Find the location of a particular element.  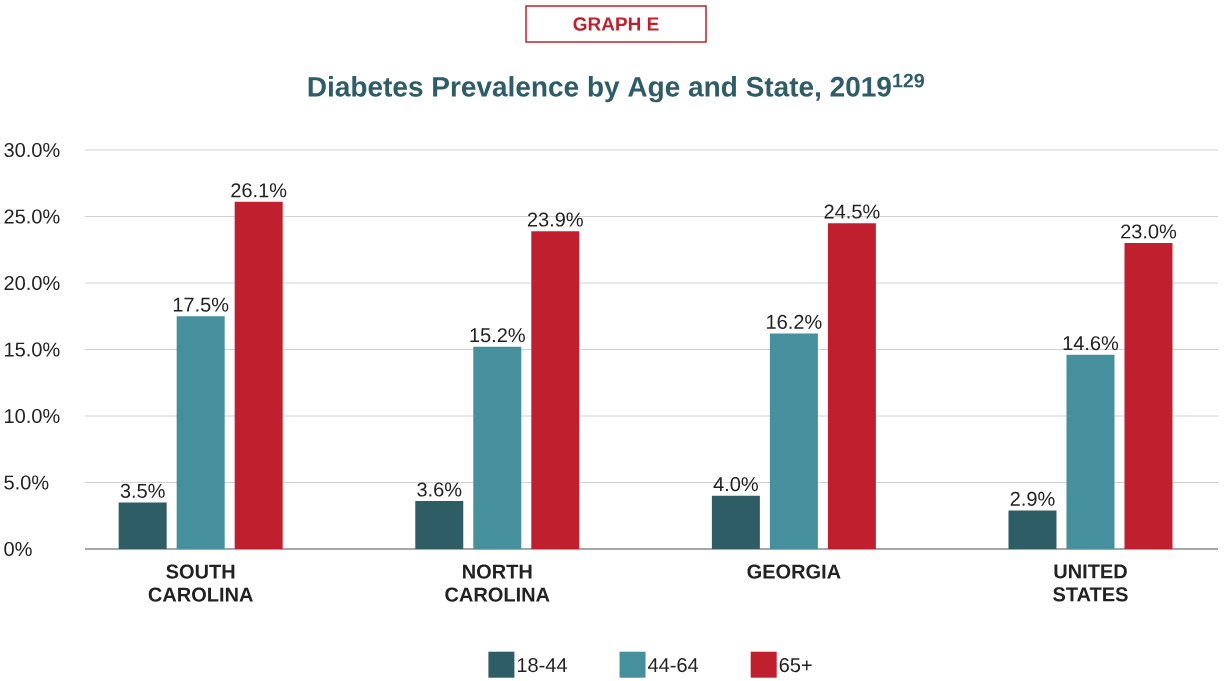

data-label: 24.5% is located at coordinates (852, 211).